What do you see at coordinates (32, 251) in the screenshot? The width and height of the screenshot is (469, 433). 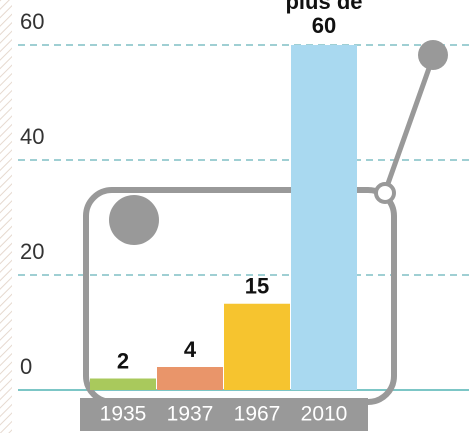 I see `y-tick-label: 20` at bounding box center [32, 251].